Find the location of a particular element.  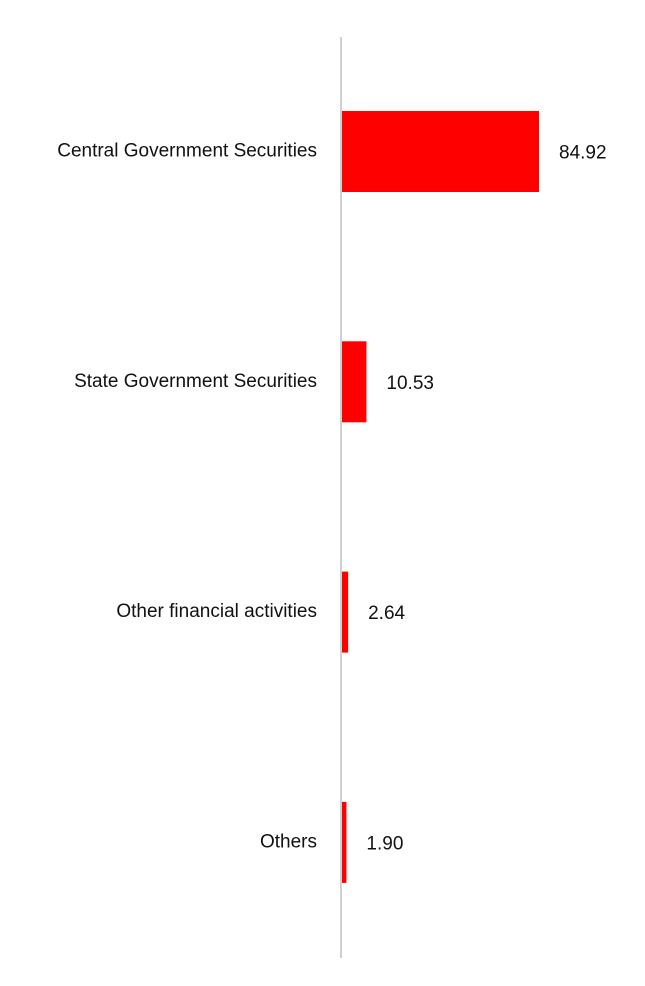

value-label-2: 2.64 is located at coordinates (386, 613).